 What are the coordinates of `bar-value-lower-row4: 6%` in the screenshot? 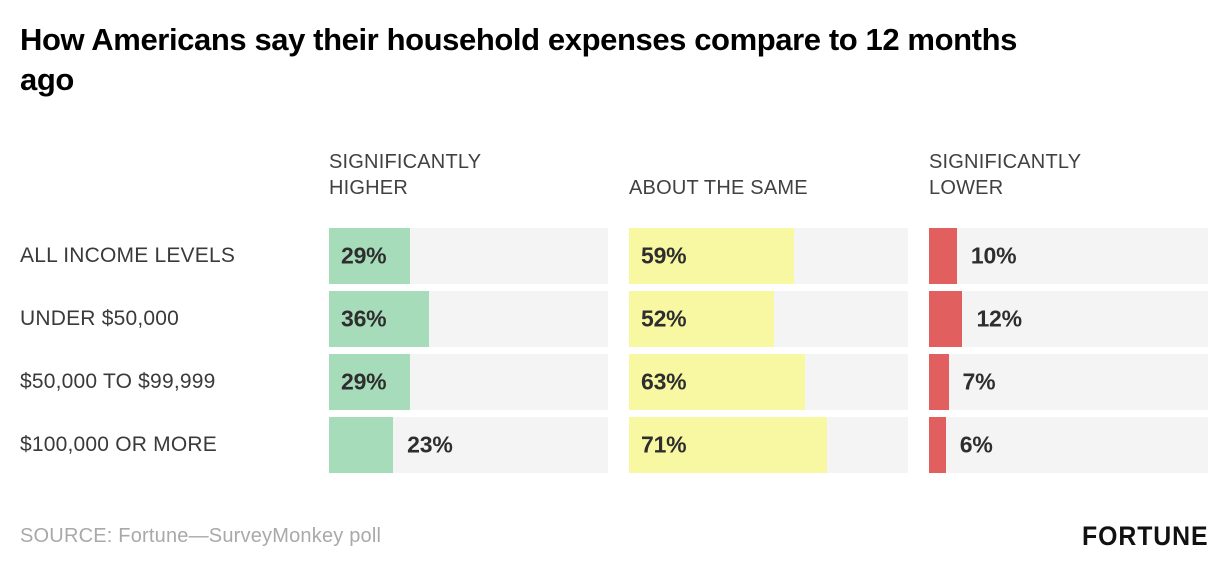 It's located at (976, 444).